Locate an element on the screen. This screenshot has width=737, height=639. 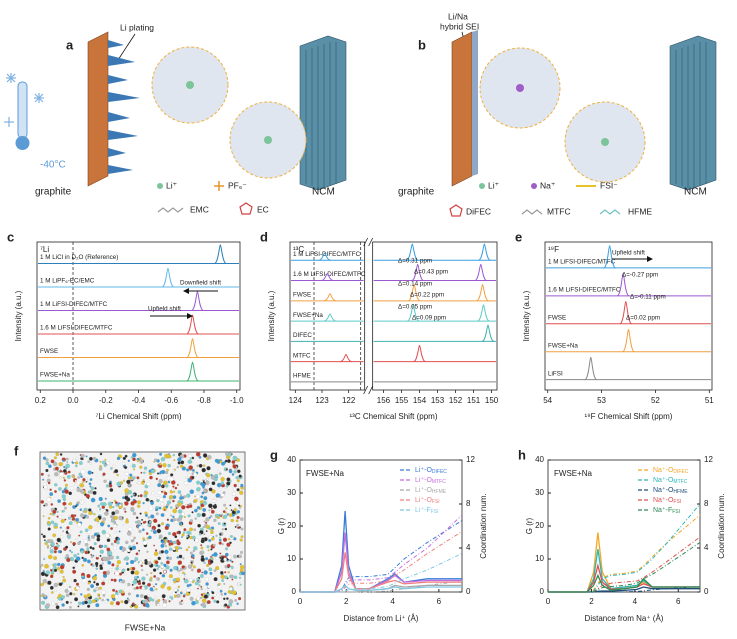
y-tick-label: 40 is located at coordinates (291, 459).